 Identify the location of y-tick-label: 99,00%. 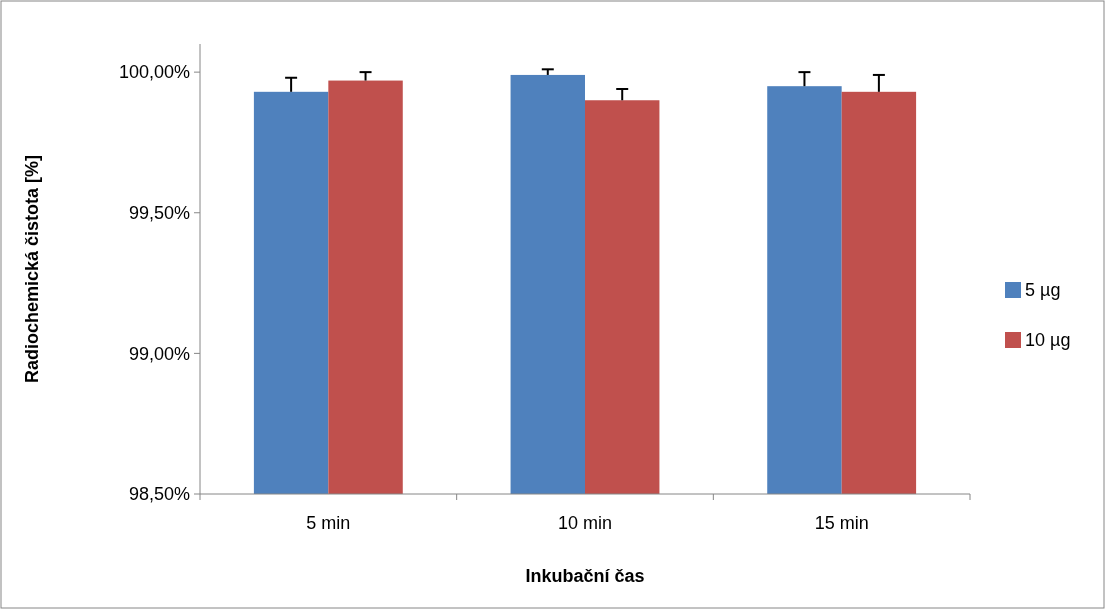
(159, 353).